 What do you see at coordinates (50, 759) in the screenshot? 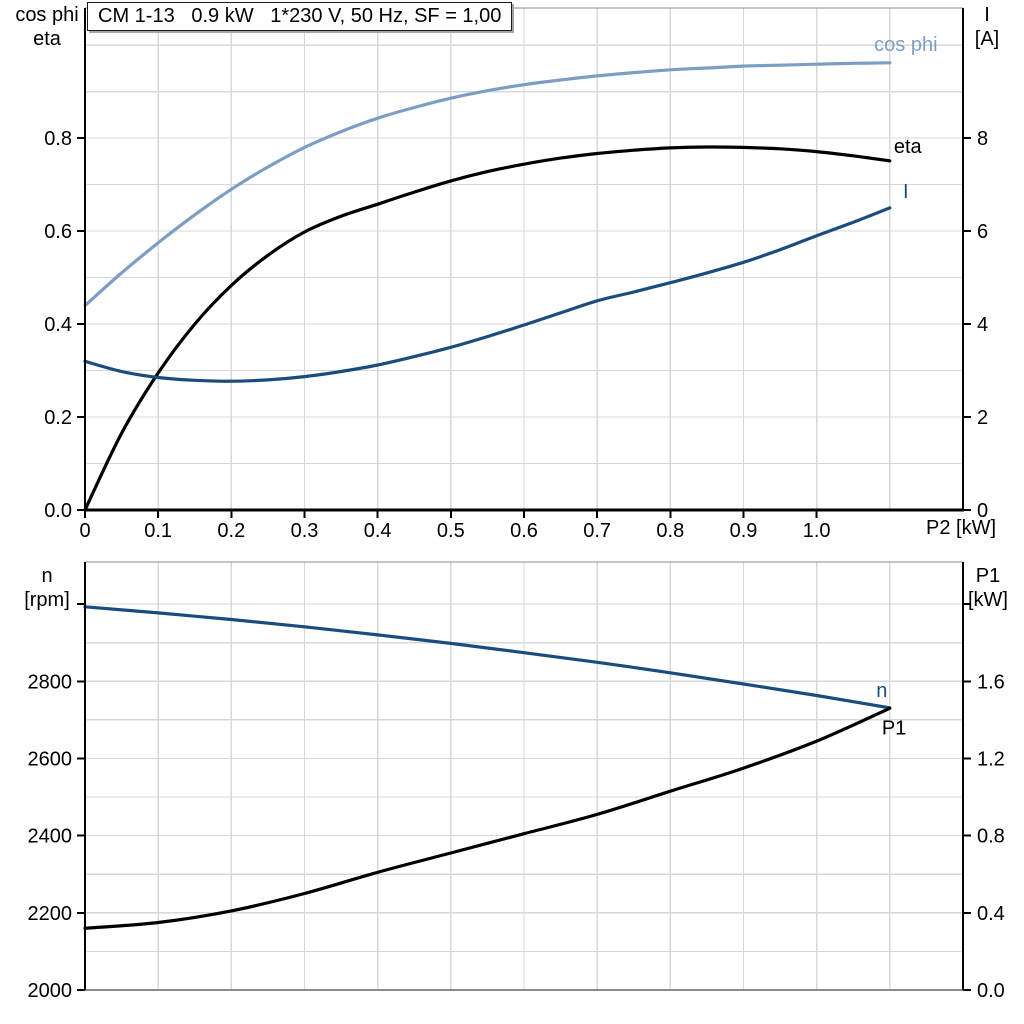
I see `left-tick-label: 2600` at bounding box center [50, 759].